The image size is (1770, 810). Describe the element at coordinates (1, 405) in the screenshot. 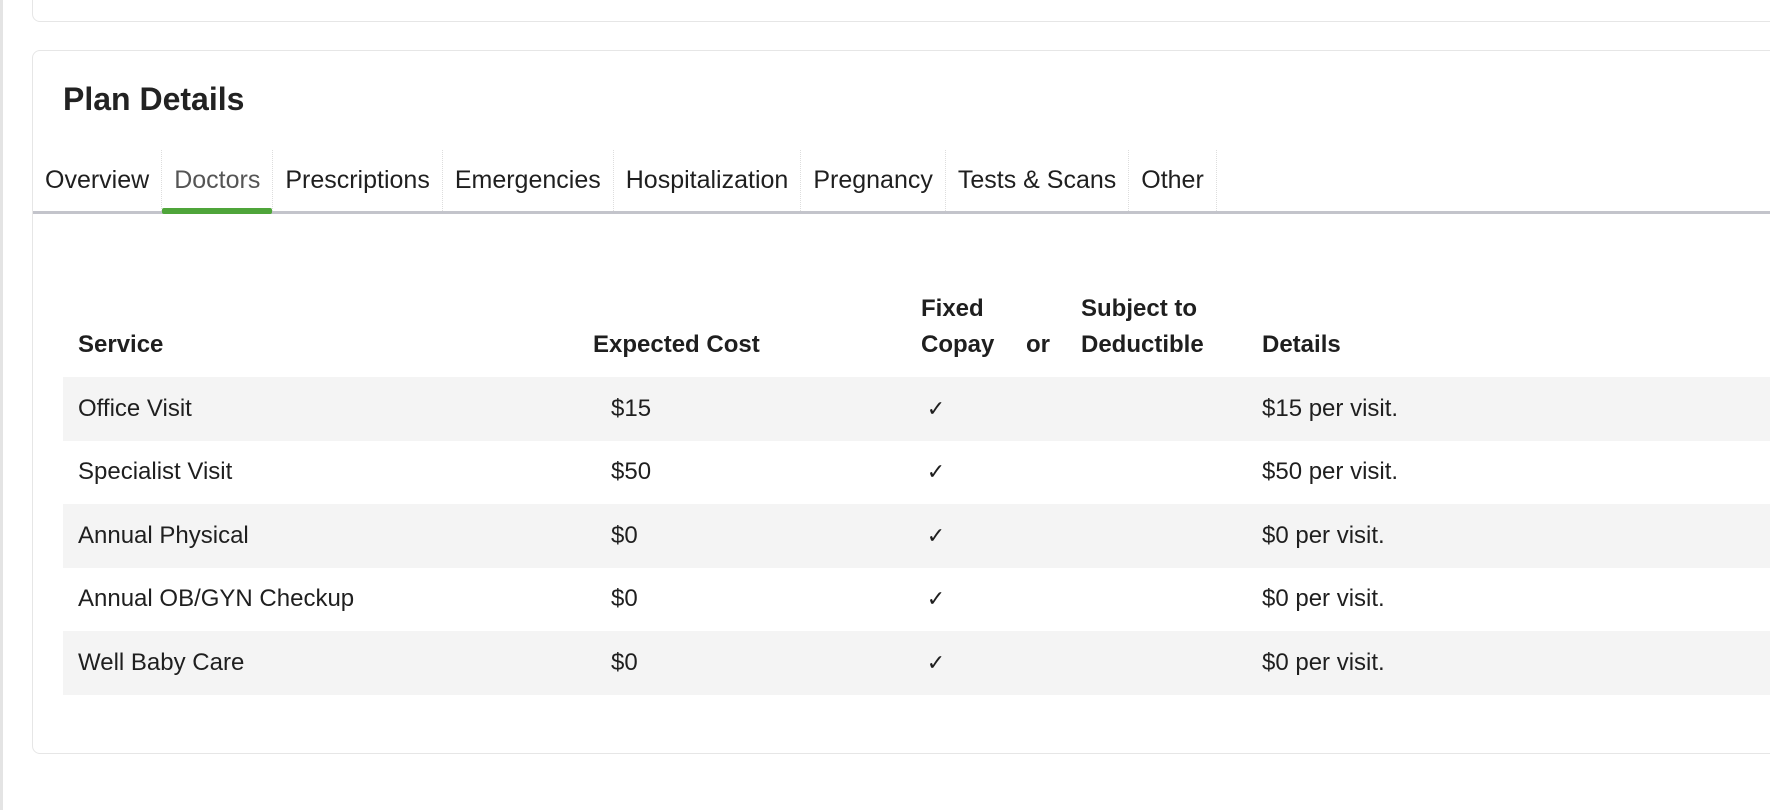

I see `page-left-border` at that location.